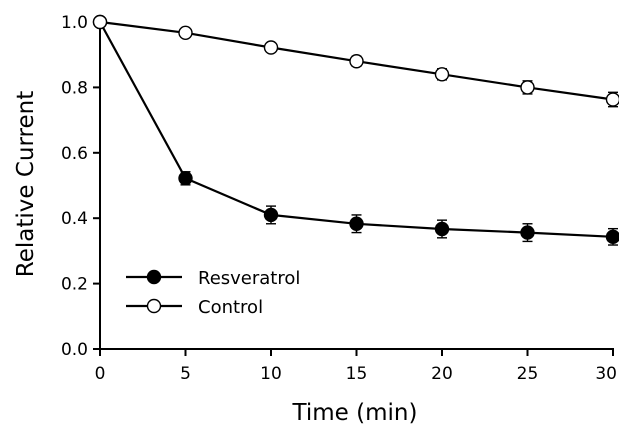  What do you see at coordinates (230, 307) in the screenshot?
I see `legend-label-control: Control` at bounding box center [230, 307].